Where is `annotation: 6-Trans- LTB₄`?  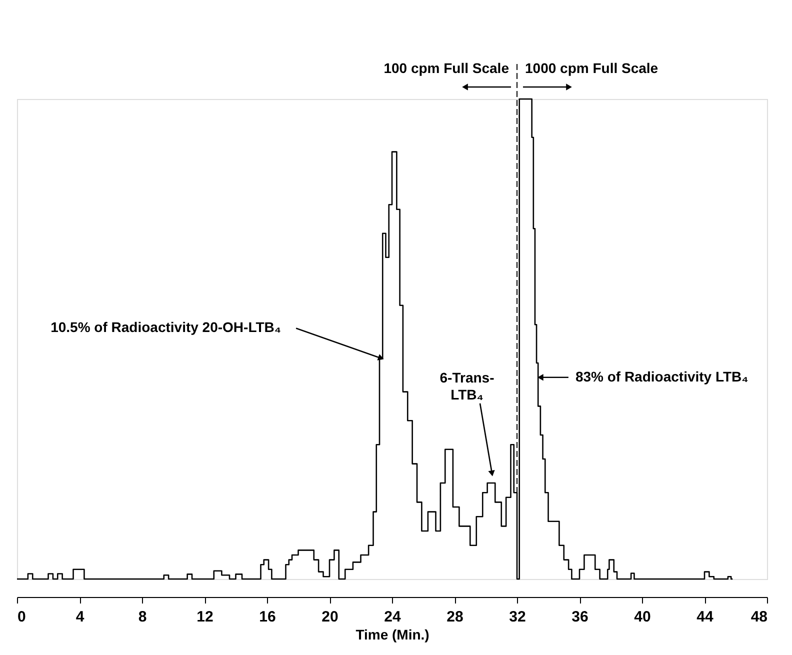
annotation: 6-Trans- LTB₄ is located at coordinates (467, 385).